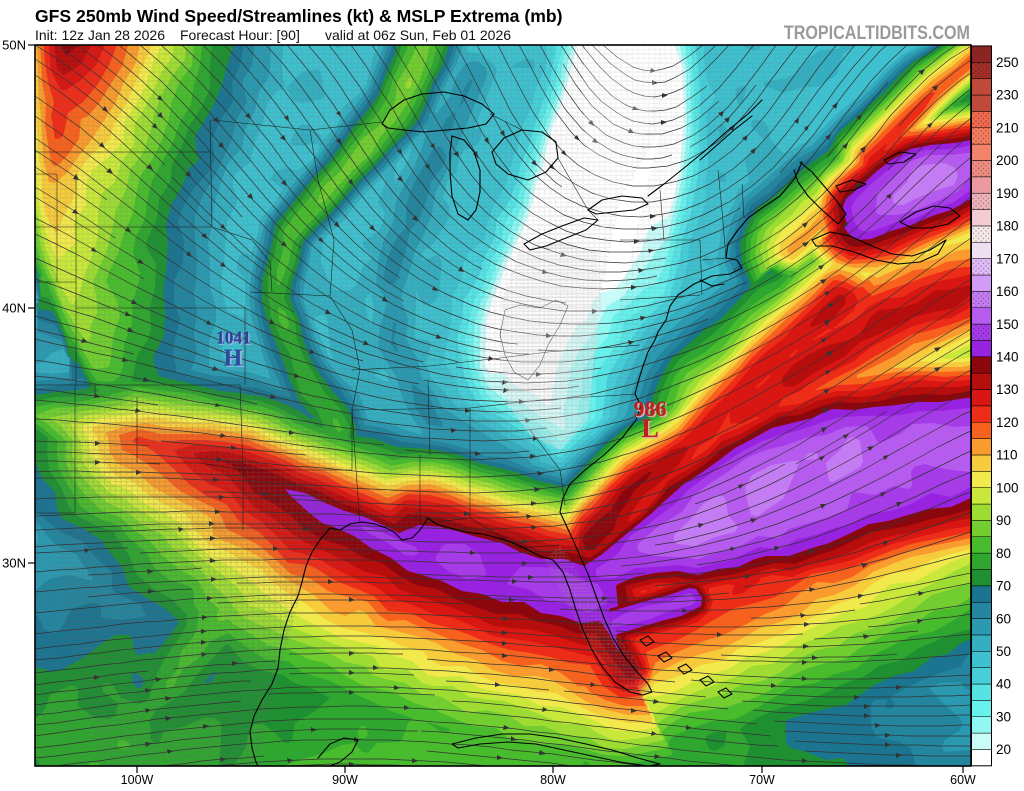 The height and width of the screenshot is (791, 1024). Describe the element at coordinates (1007, 422) in the screenshot. I see `svg-text: 120` at that location.